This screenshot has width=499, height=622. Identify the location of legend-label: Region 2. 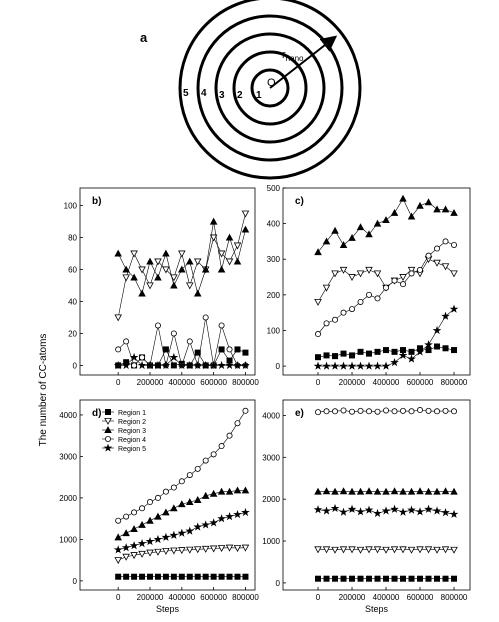
(132, 422).